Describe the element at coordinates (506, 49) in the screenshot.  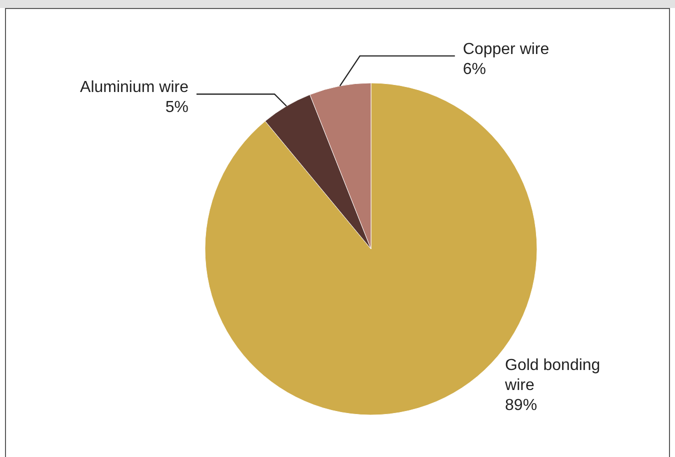
I see `slice-label: Copper wire` at that location.